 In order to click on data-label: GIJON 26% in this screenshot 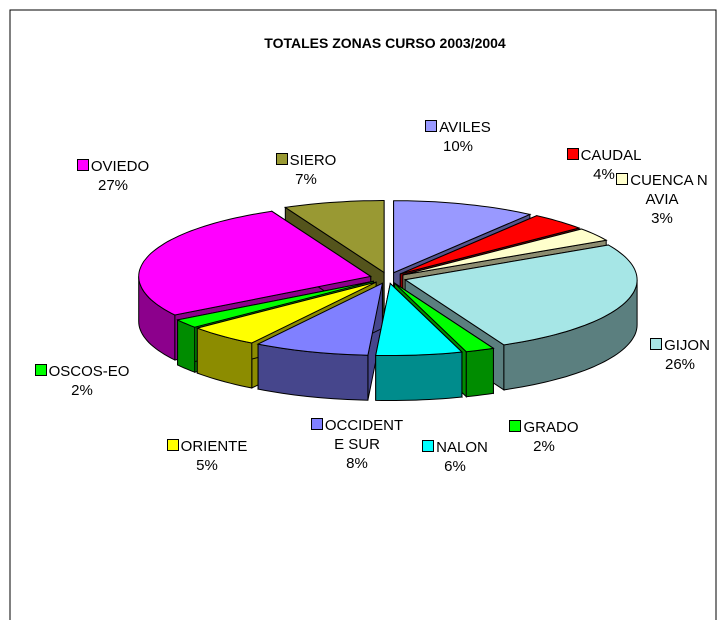, I will do `click(679, 355)`.